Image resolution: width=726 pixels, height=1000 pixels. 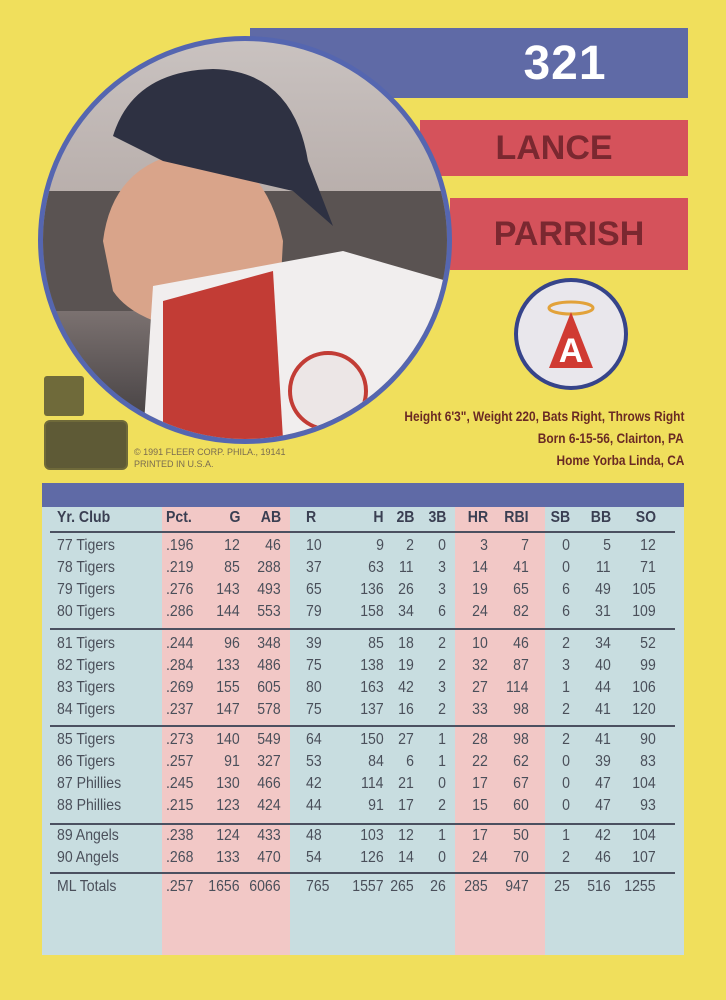 What do you see at coordinates (521, 835) in the screenshot?
I see `cell-rbi: 50` at bounding box center [521, 835].